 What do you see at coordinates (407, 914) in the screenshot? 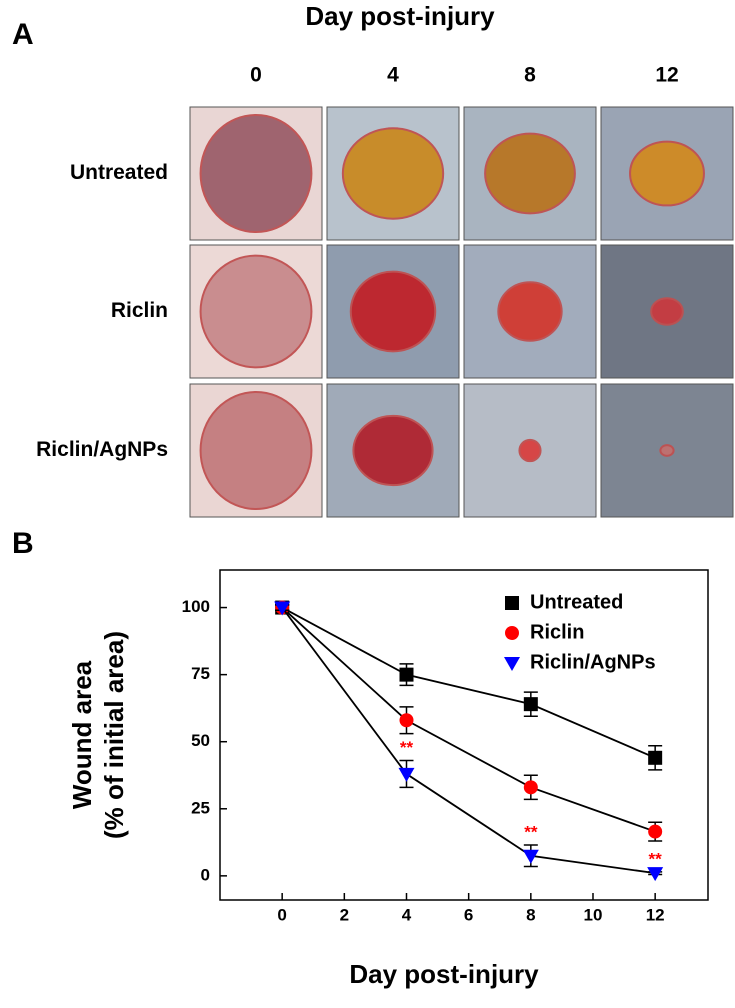
I see `x-tick-label: 4` at bounding box center [407, 914].